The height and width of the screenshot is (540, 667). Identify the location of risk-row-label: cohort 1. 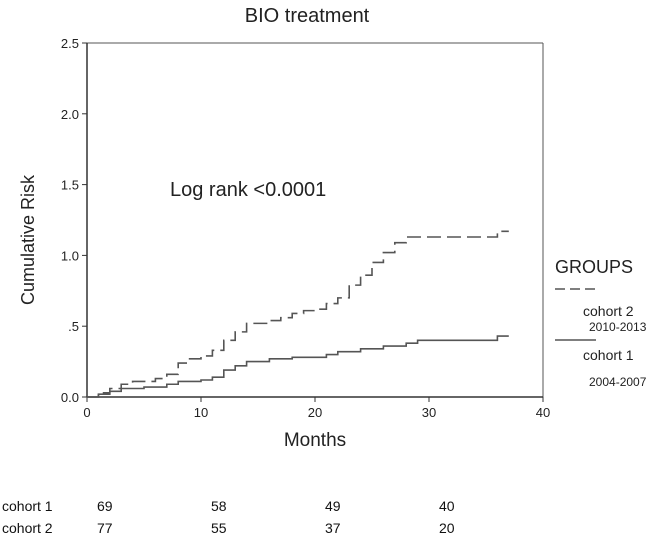
(27, 506).